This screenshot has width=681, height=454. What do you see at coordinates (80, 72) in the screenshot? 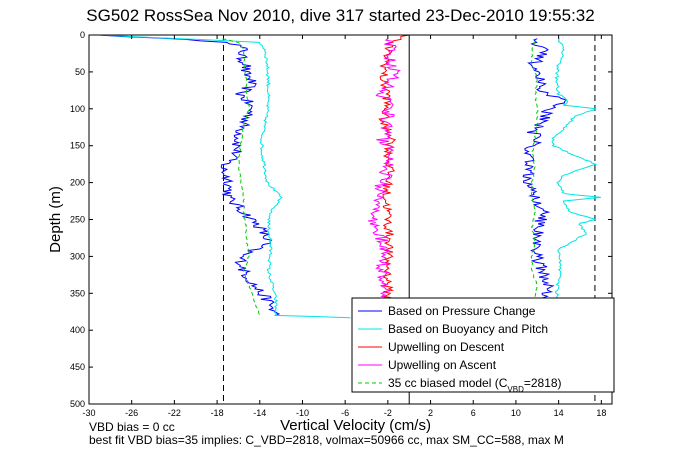
I see `y-tick-label: 50` at bounding box center [80, 72].